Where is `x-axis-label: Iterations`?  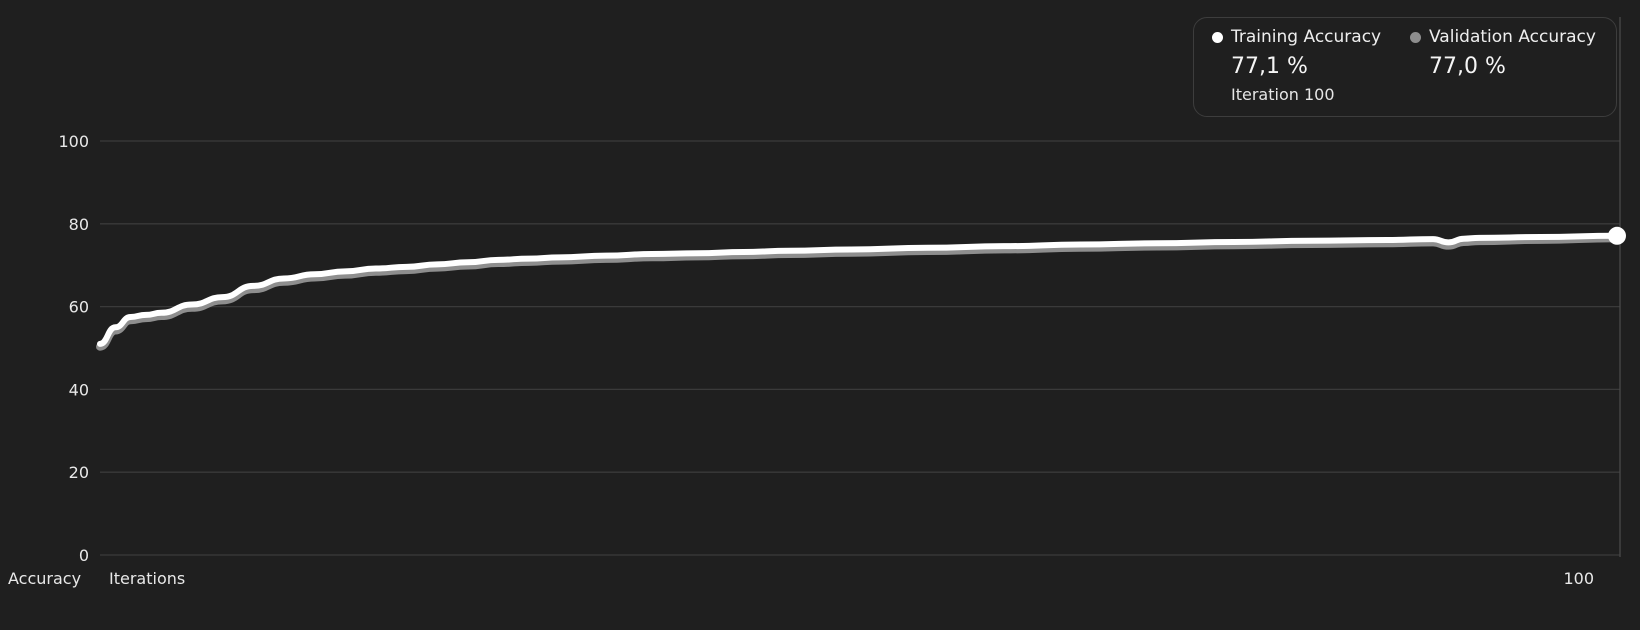
x-axis-label: Iterations is located at coordinates (147, 578).